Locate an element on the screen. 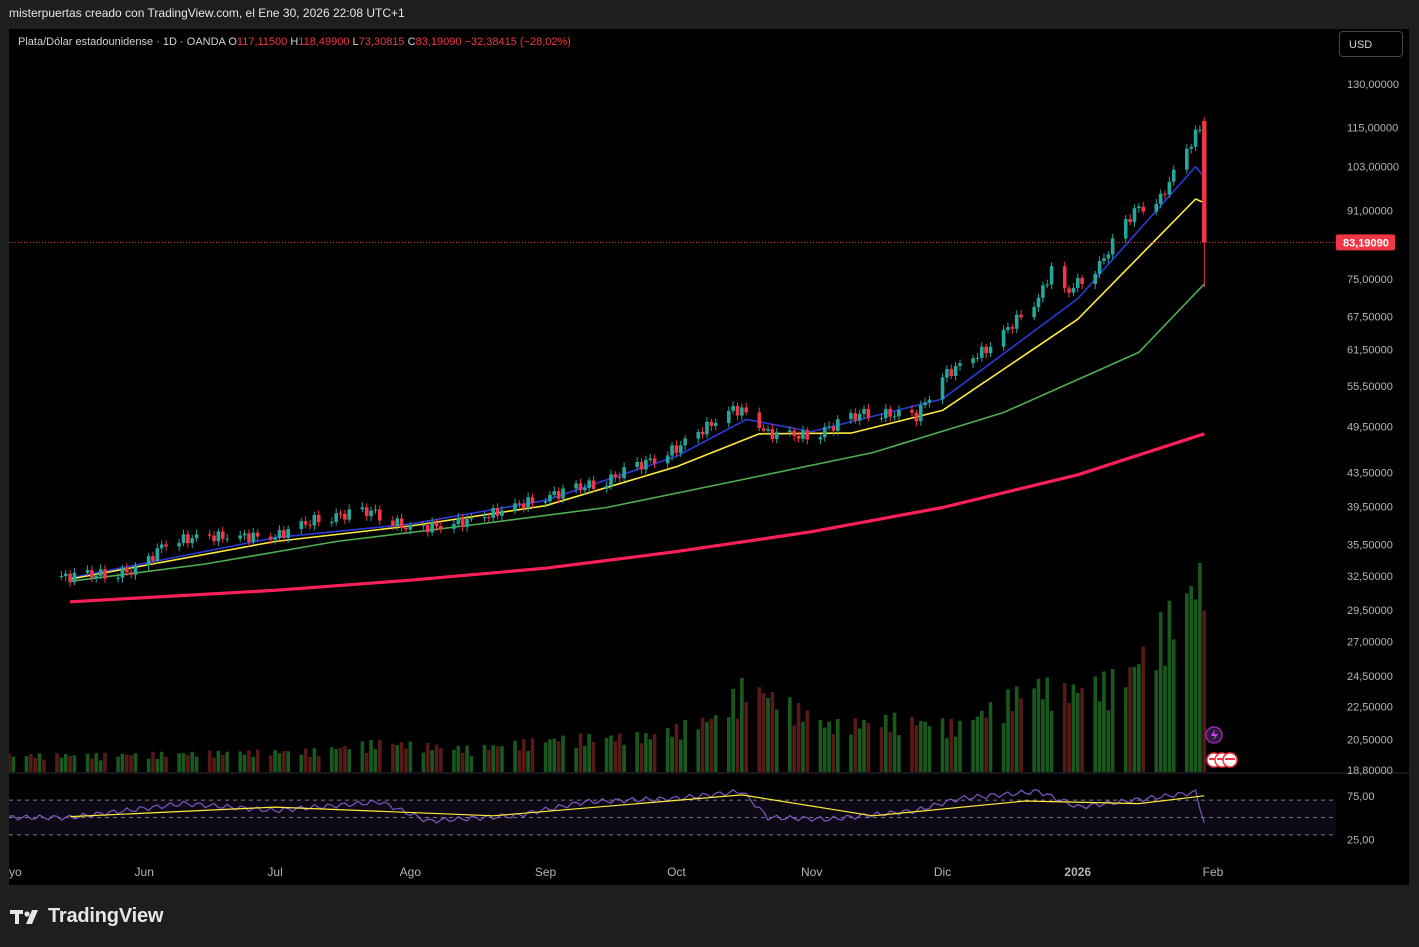  time-tick-label: yo is located at coordinates (15, 872).